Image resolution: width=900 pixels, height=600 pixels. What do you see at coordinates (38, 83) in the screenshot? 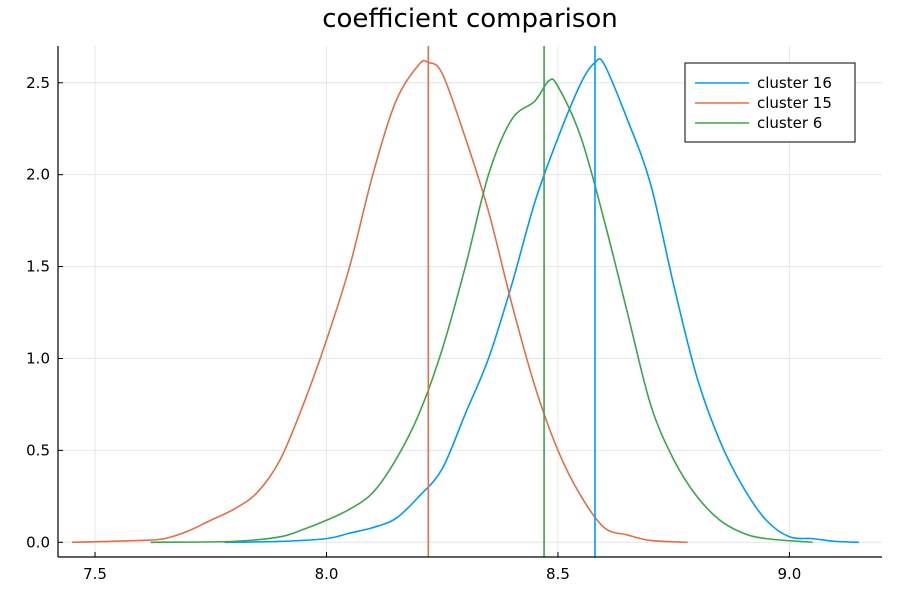
I see `y-tick-label: 2.5` at bounding box center [38, 83].